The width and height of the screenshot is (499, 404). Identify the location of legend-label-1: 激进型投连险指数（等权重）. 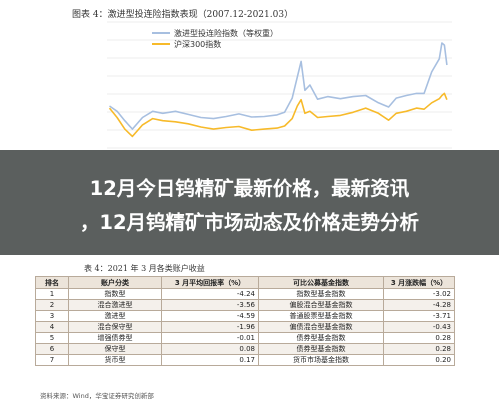
(226, 33).